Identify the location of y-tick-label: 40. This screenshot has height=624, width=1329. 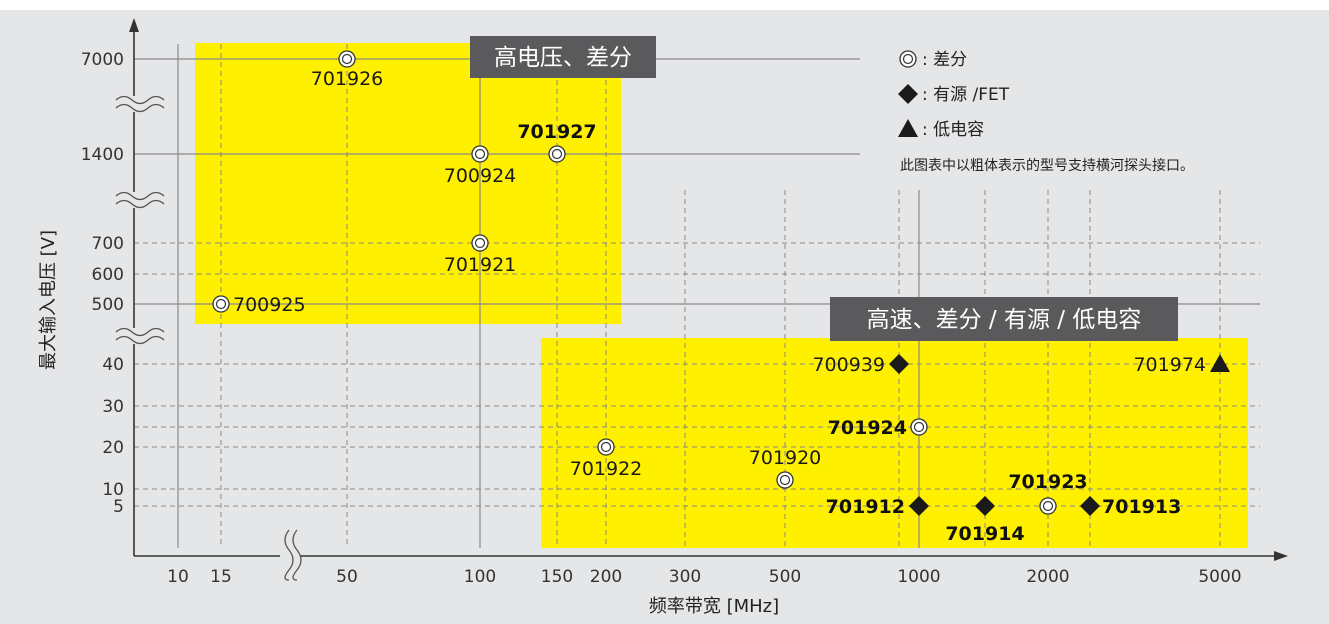
(113, 365).